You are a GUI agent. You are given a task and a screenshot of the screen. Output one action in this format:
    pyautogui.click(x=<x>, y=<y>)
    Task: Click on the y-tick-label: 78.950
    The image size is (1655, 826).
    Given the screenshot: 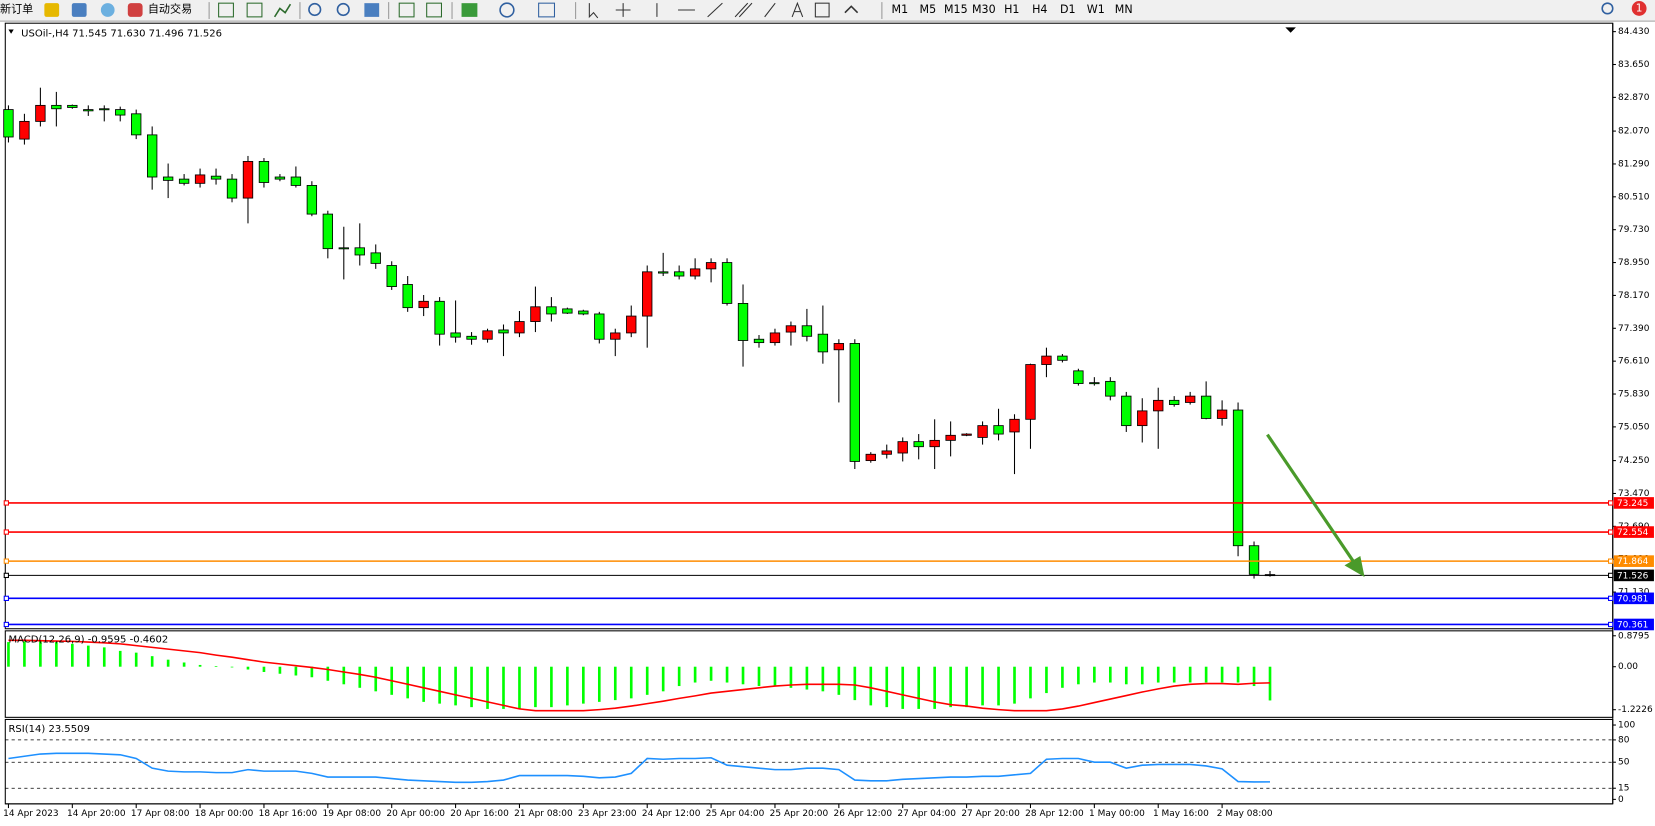 What is the action you would take?
    pyautogui.click(x=1634, y=263)
    